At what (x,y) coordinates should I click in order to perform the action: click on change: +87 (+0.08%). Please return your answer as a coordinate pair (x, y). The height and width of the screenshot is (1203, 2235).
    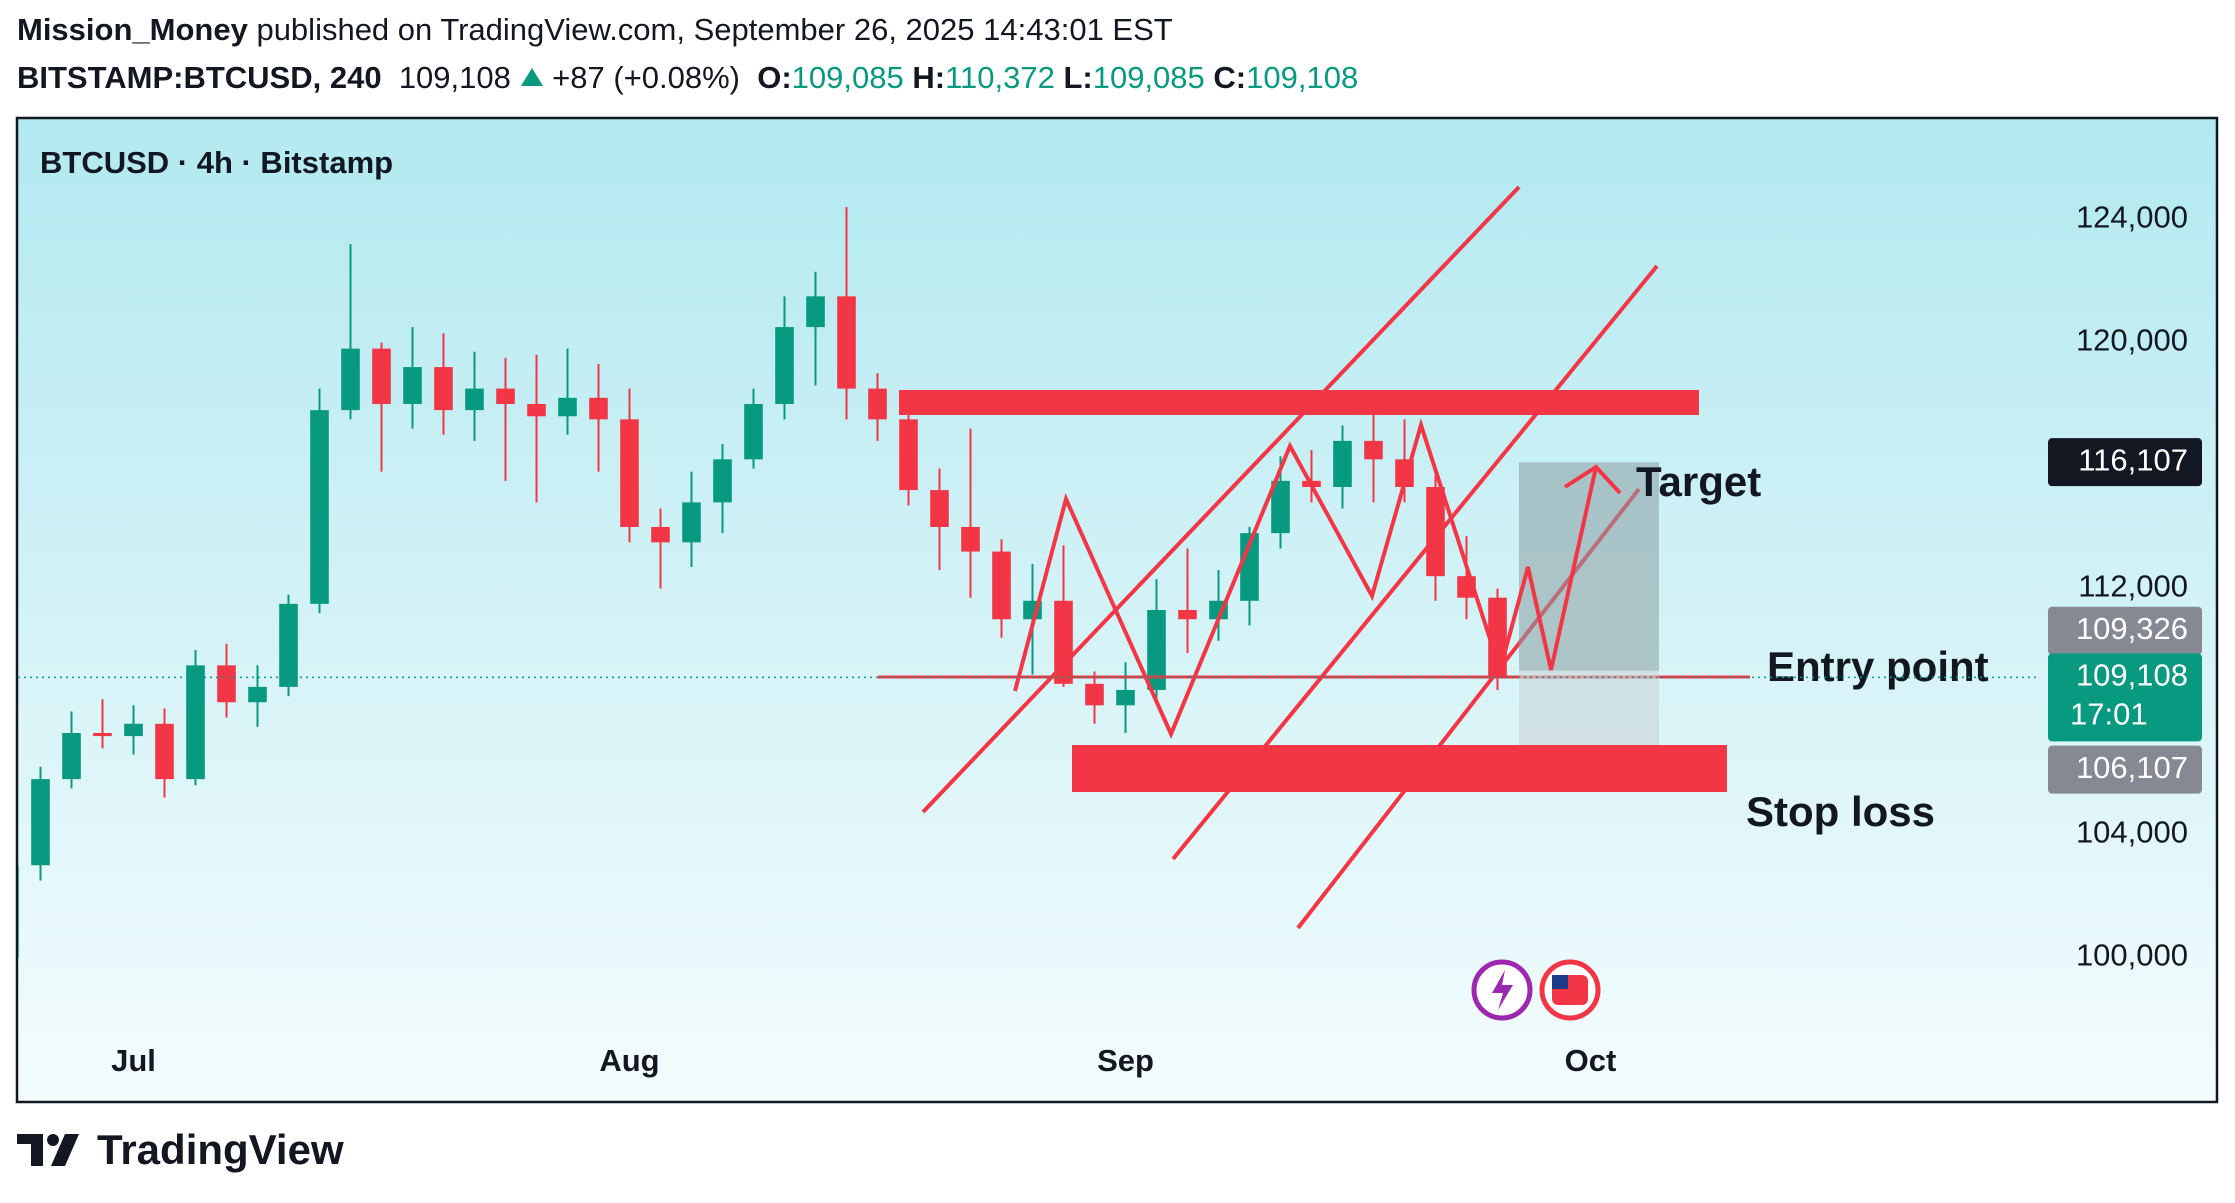
    Looking at the image, I should click on (646, 77).